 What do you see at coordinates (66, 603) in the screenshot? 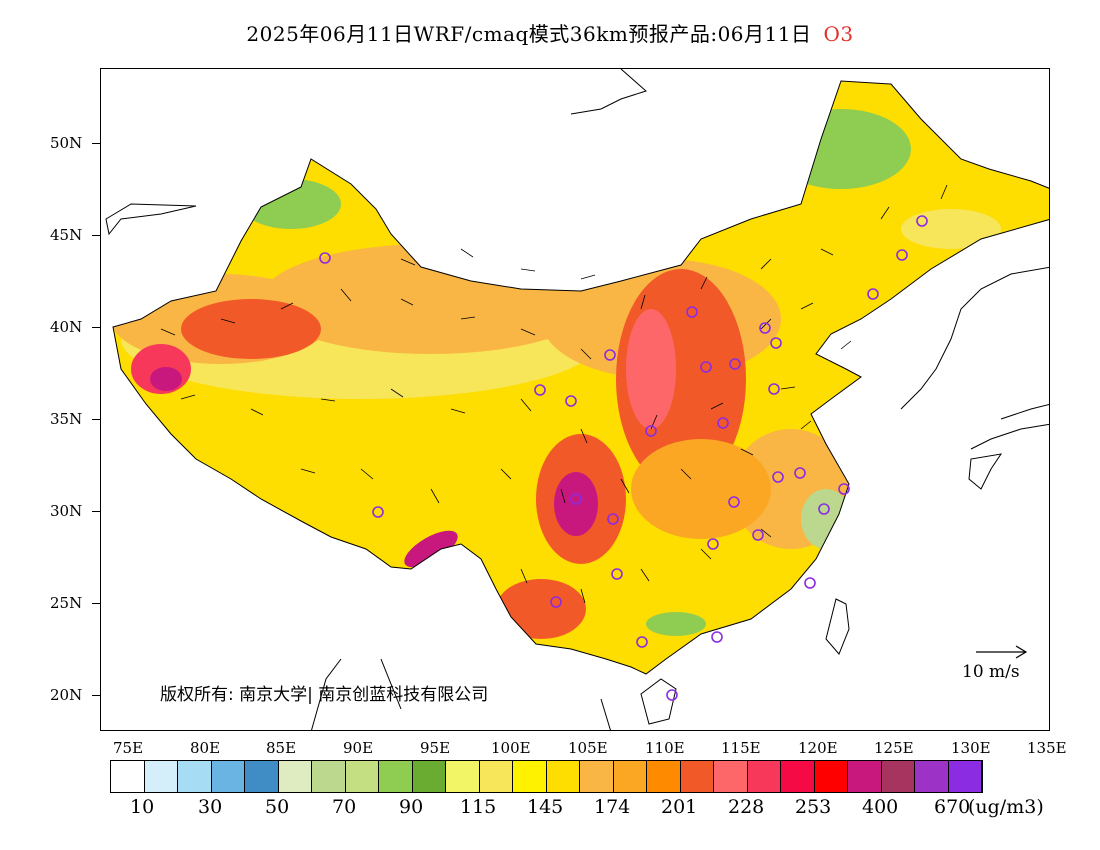
I see `lat-label-25n: 25N` at bounding box center [66, 603].